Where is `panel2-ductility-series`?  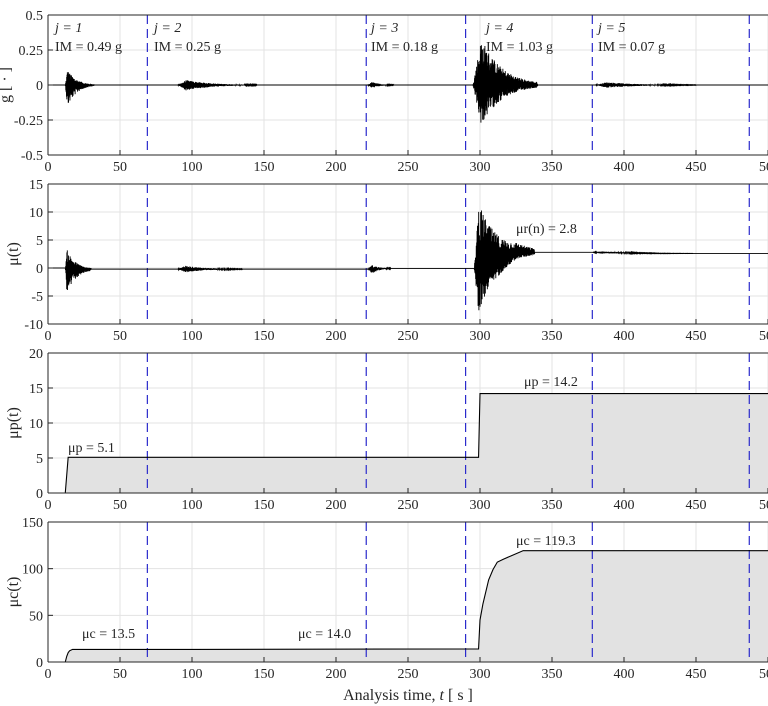
panel2-ductility-series is located at coordinates (408, 260).